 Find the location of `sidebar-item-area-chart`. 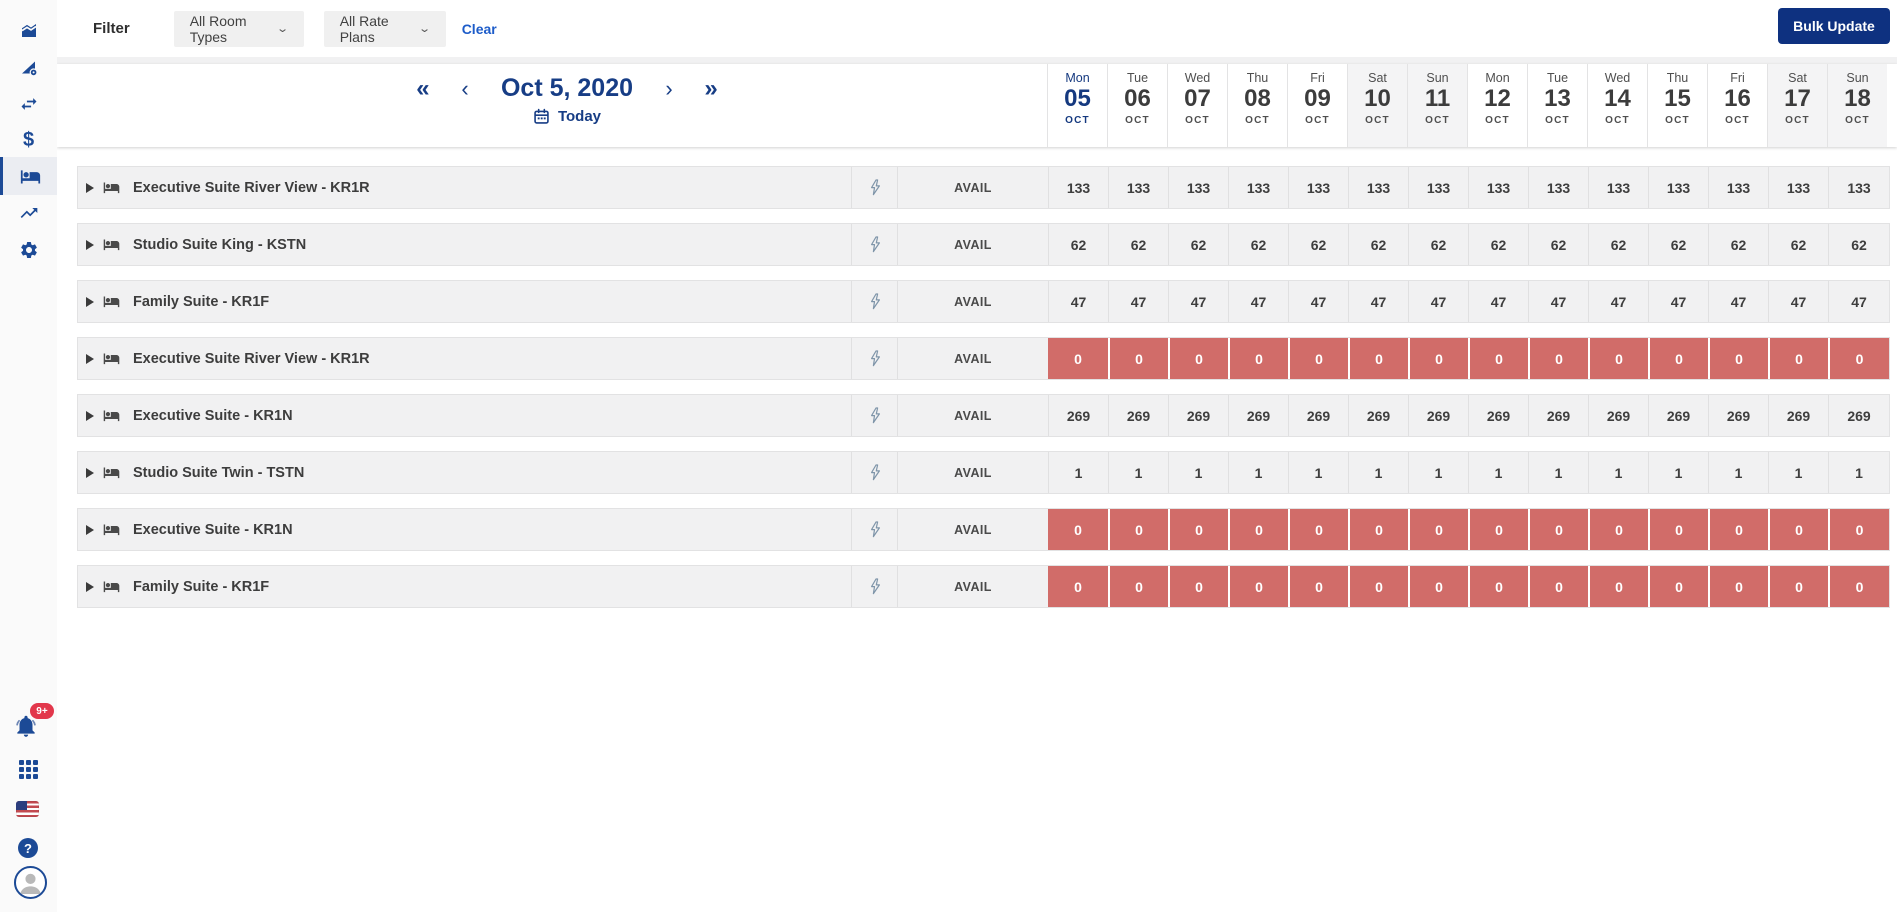

sidebar-item-area-chart is located at coordinates (28, 30).